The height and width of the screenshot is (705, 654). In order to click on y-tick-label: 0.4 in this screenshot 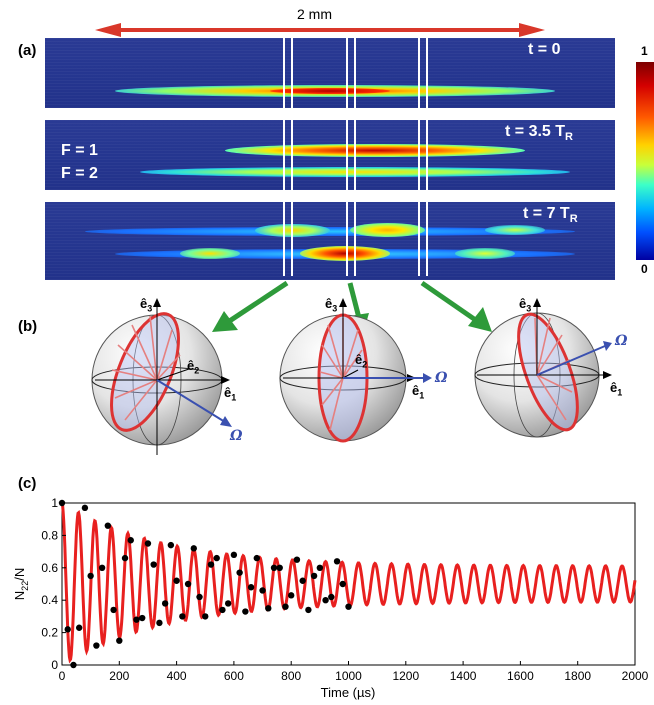, I will do `click(49, 600)`.